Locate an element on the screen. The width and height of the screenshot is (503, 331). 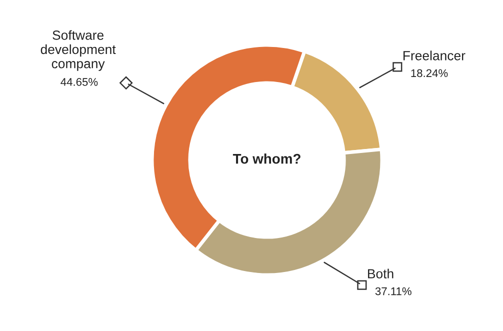
text: To whom? is located at coordinates (266, 159).